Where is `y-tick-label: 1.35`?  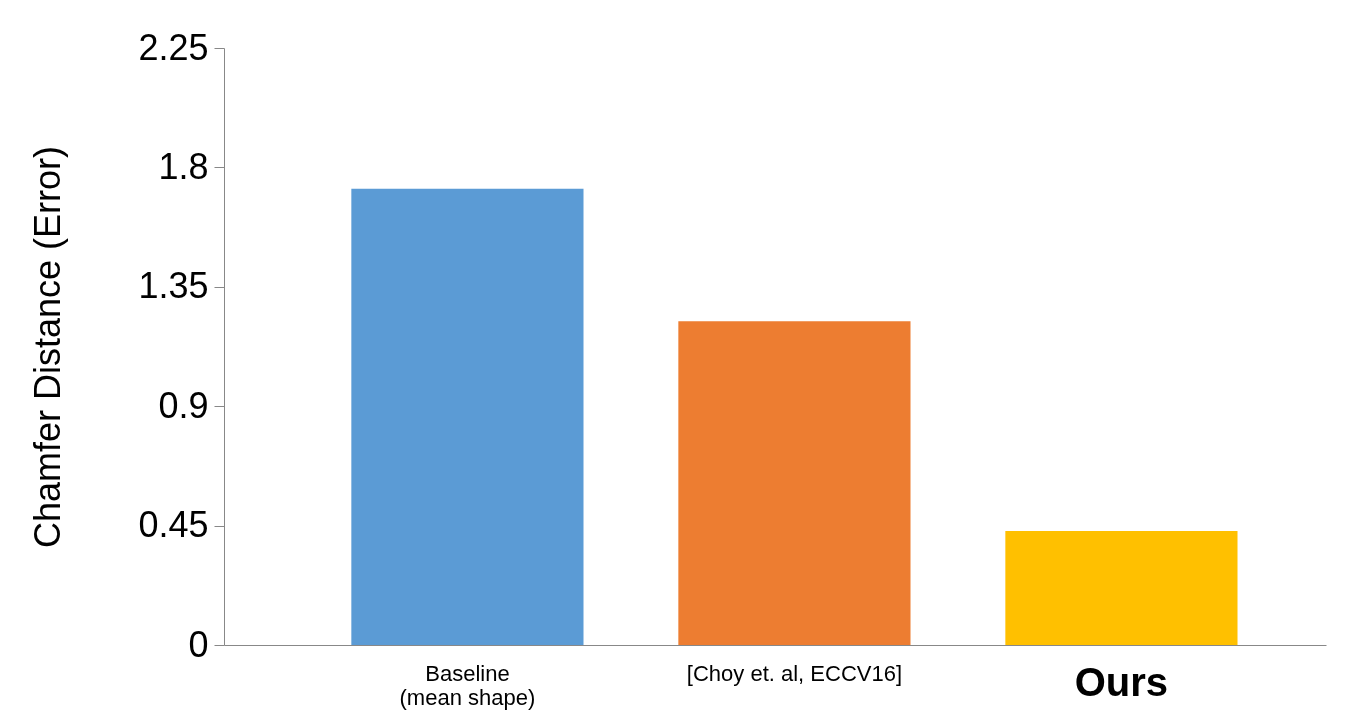 y-tick-label: 1.35 is located at coordinates (173, 286).